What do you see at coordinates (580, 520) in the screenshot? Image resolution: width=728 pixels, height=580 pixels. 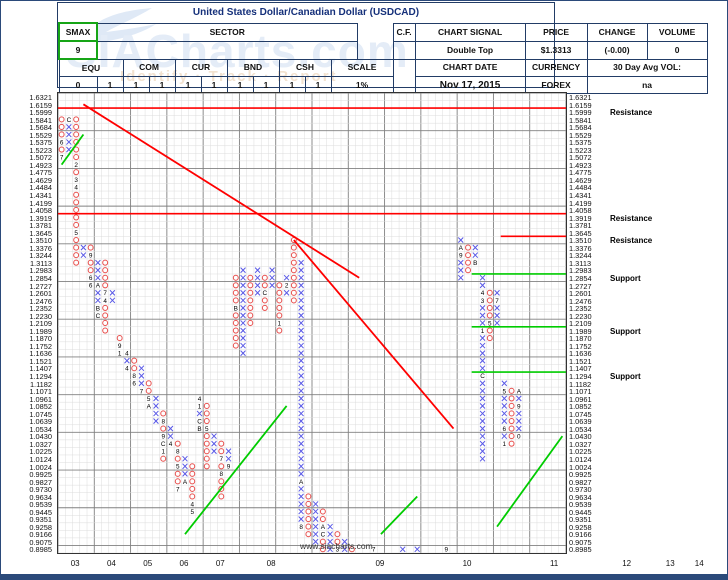 I see `y-axis-tick: 0.9351` at bounding box center [580, 520].